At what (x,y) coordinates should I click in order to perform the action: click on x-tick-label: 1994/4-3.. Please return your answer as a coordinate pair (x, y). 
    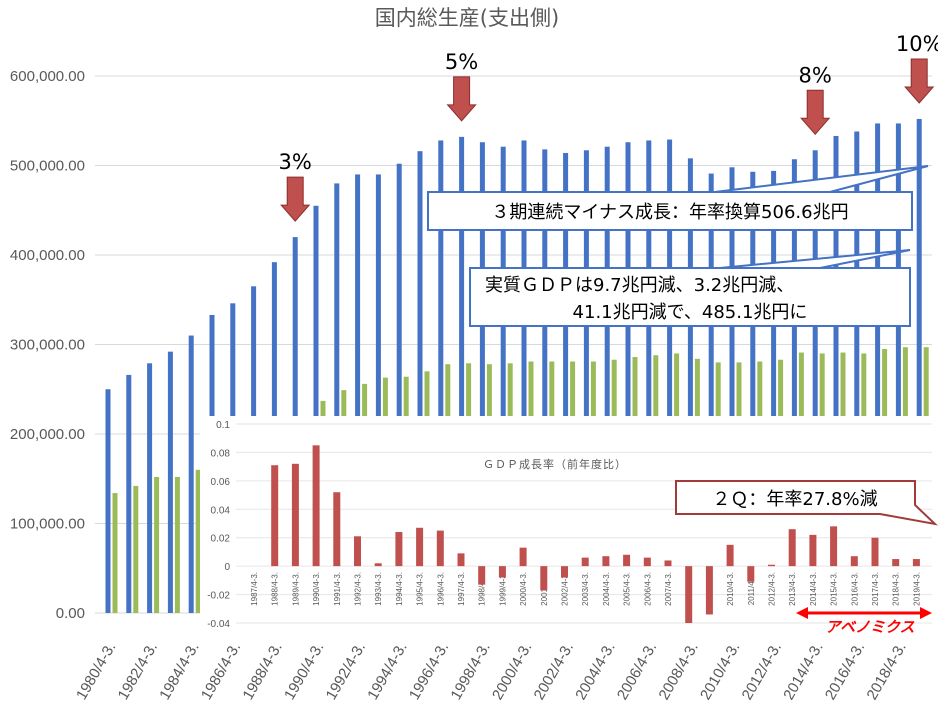
    Looking at the image, I should click on (387, 670).